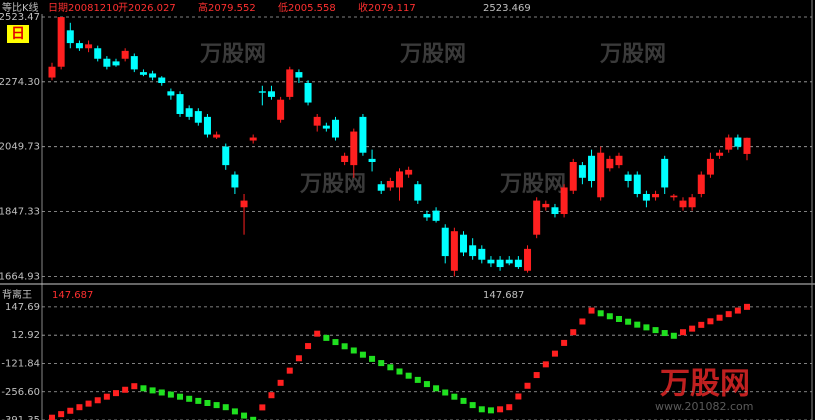  What do you see at coordinates (20, 276) in the screenshot?
I see `y-tick-label: 1664.93` at bounding box center [20, 276].